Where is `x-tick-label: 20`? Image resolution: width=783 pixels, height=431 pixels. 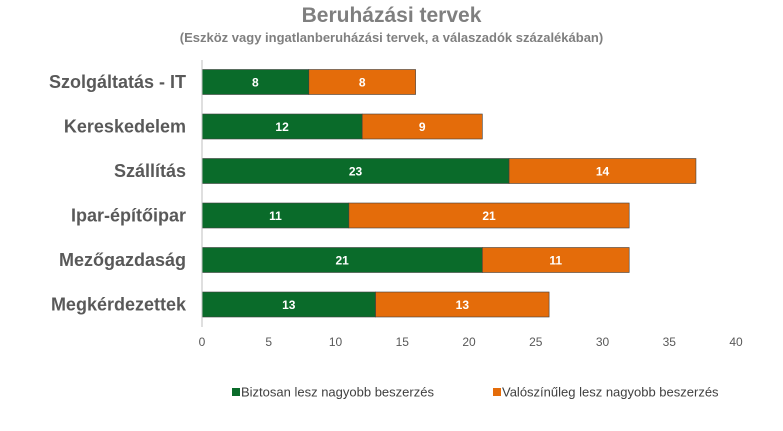 x-tick-label: 20 is located at coordinates (469, 342).